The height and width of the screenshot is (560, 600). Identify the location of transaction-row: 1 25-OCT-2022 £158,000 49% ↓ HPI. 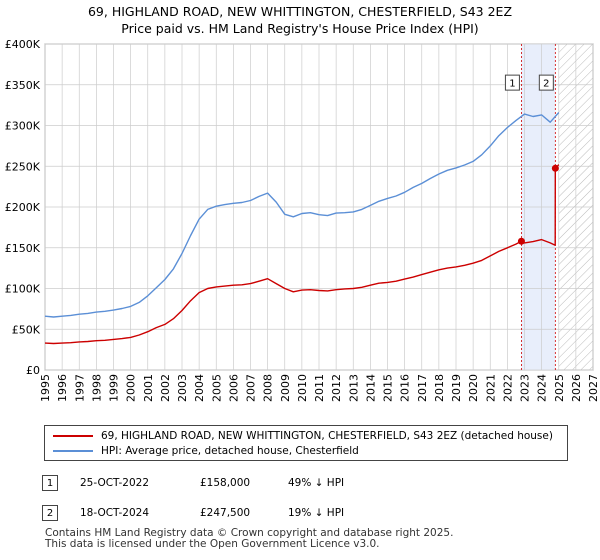
(215, 483).